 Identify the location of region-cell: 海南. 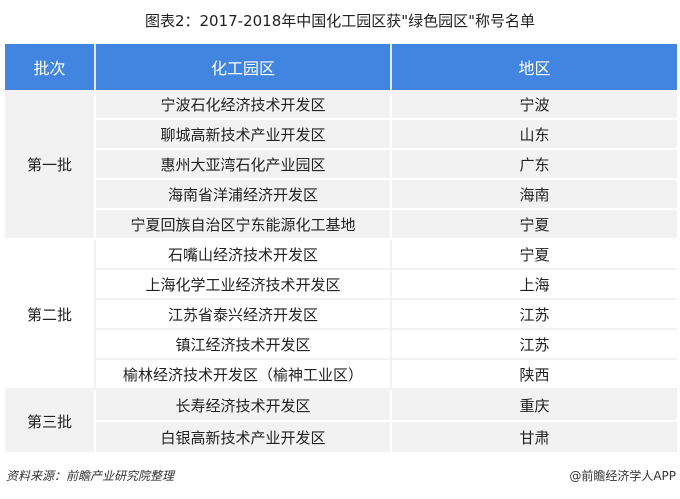
(534, 194).